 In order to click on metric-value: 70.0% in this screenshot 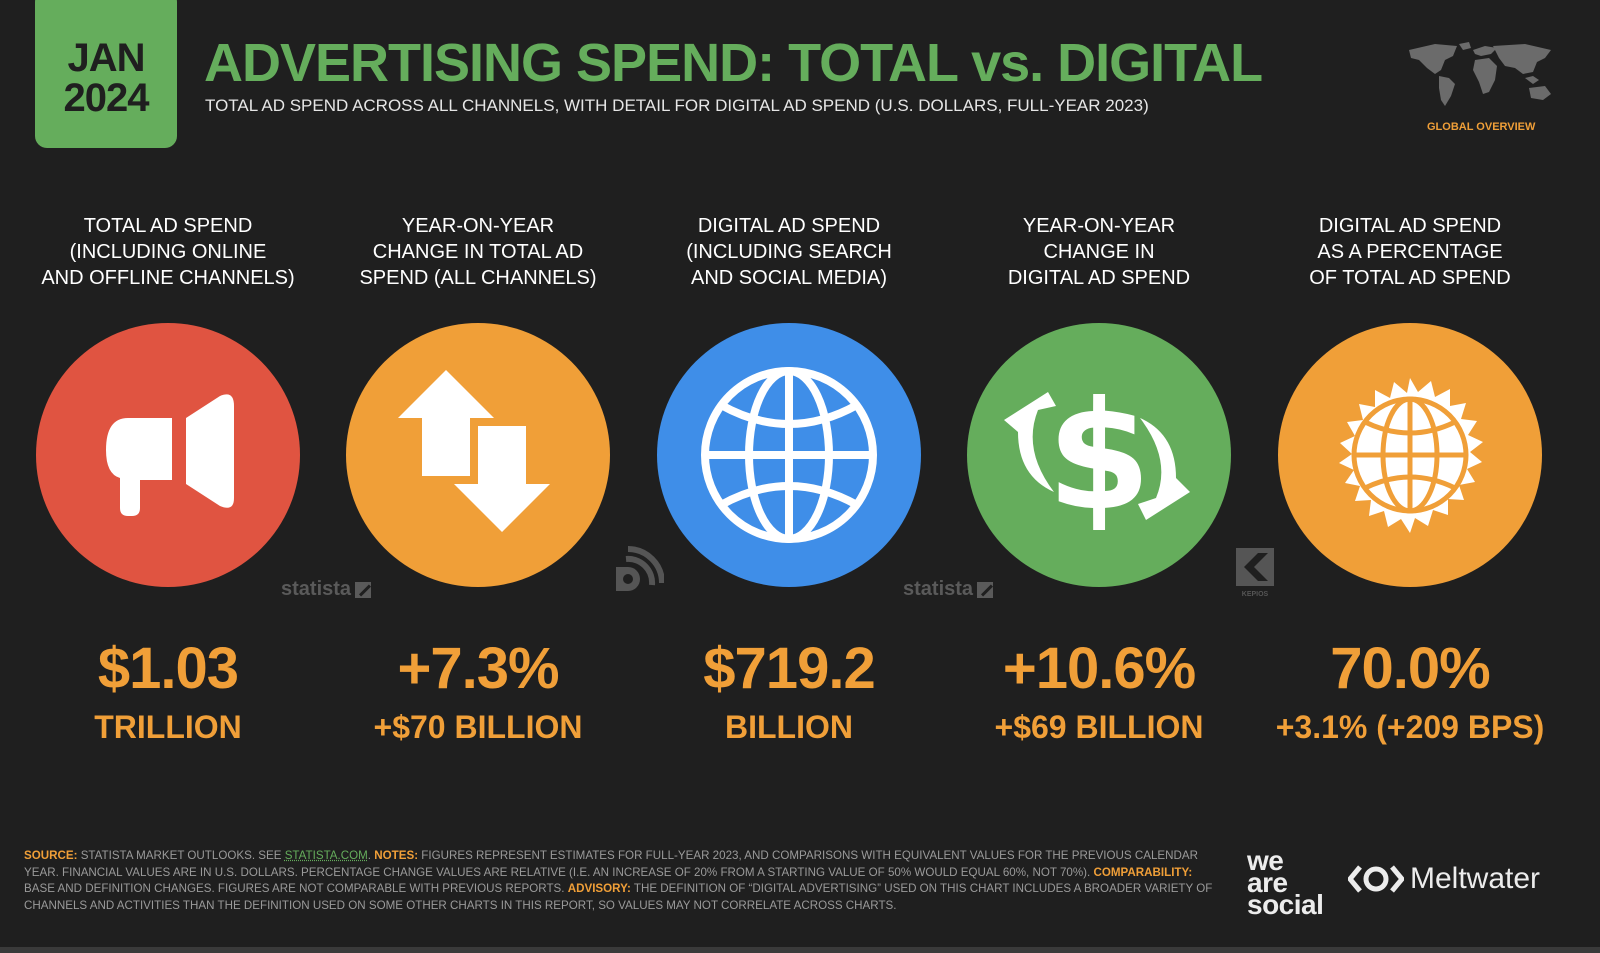, I will do `click(1410, 668)`.